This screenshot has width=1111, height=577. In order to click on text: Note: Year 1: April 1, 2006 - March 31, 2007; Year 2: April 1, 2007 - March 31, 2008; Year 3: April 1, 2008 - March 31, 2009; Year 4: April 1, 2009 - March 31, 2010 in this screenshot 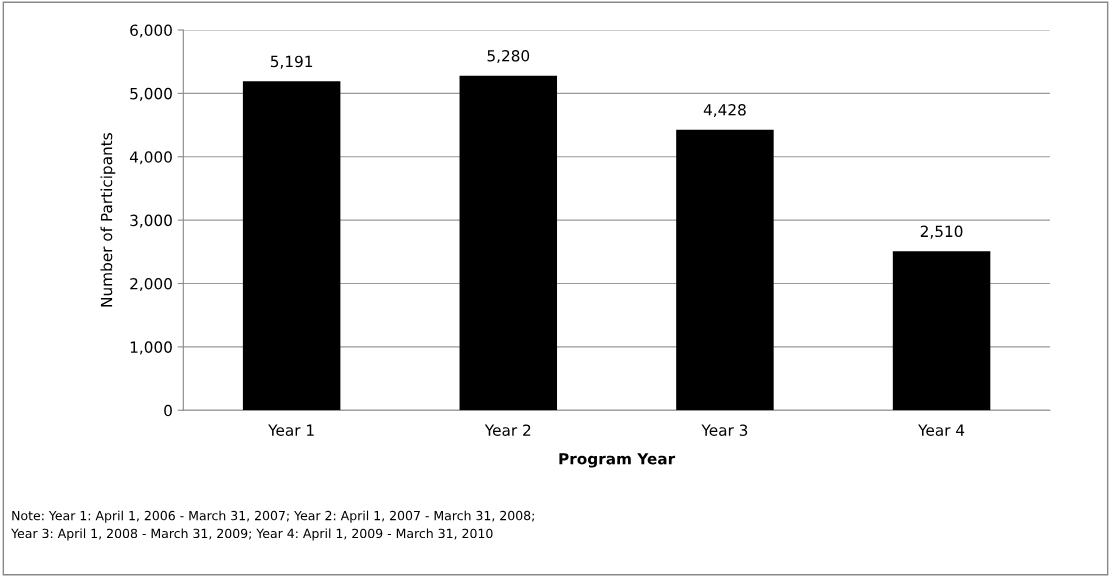, I will do `click(272, 525)`.